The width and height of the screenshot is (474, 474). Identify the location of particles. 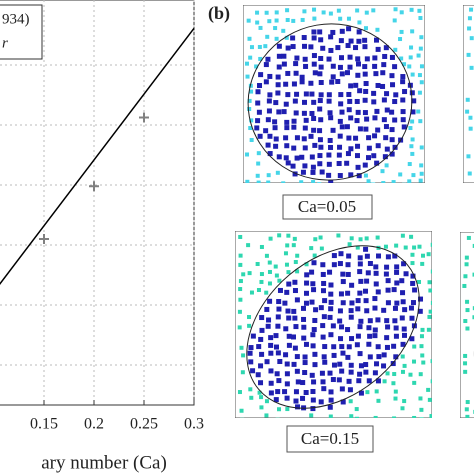
(468, 94).